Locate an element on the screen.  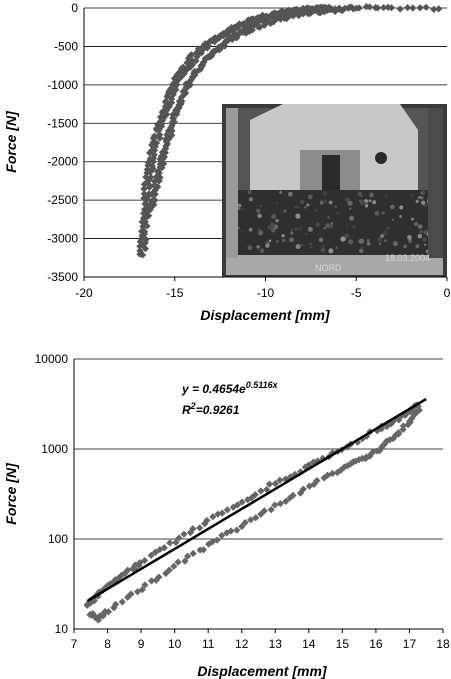
photo-knob is located at coordinates (381, 158).